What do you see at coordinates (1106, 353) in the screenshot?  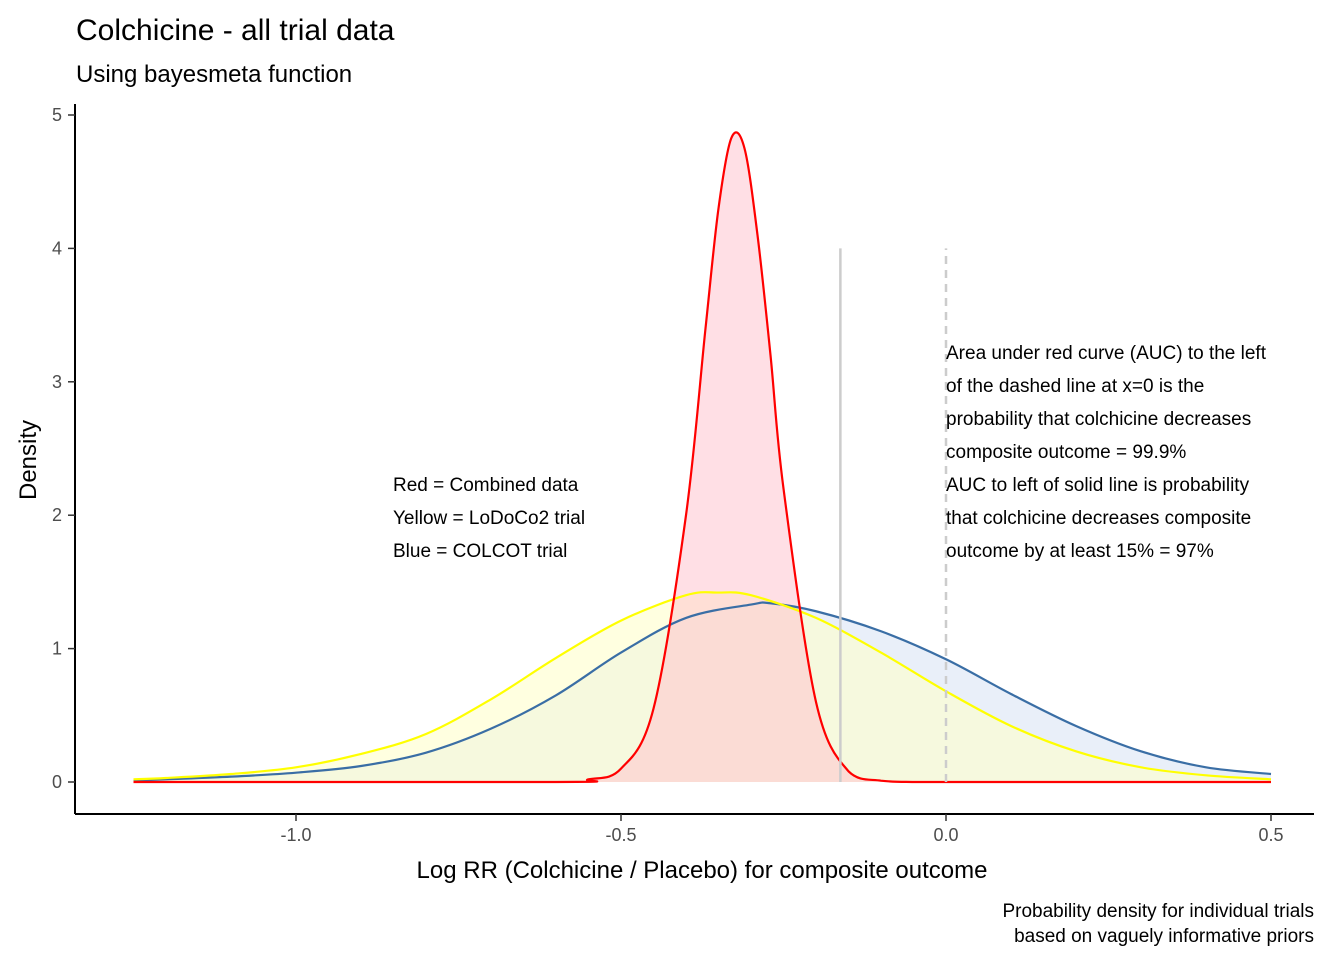 I see `auc-line: Area under red curve (AUC) to the left` at bounding box center [1106, 353].